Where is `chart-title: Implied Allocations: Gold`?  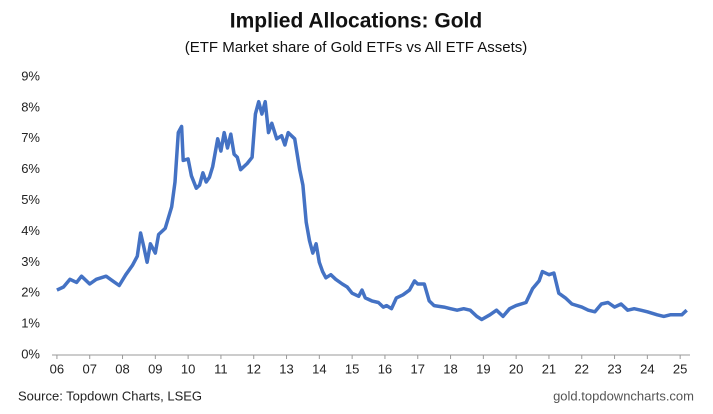
chart-title: Implied Allocations: Gold is located at coordinates (356, 21).